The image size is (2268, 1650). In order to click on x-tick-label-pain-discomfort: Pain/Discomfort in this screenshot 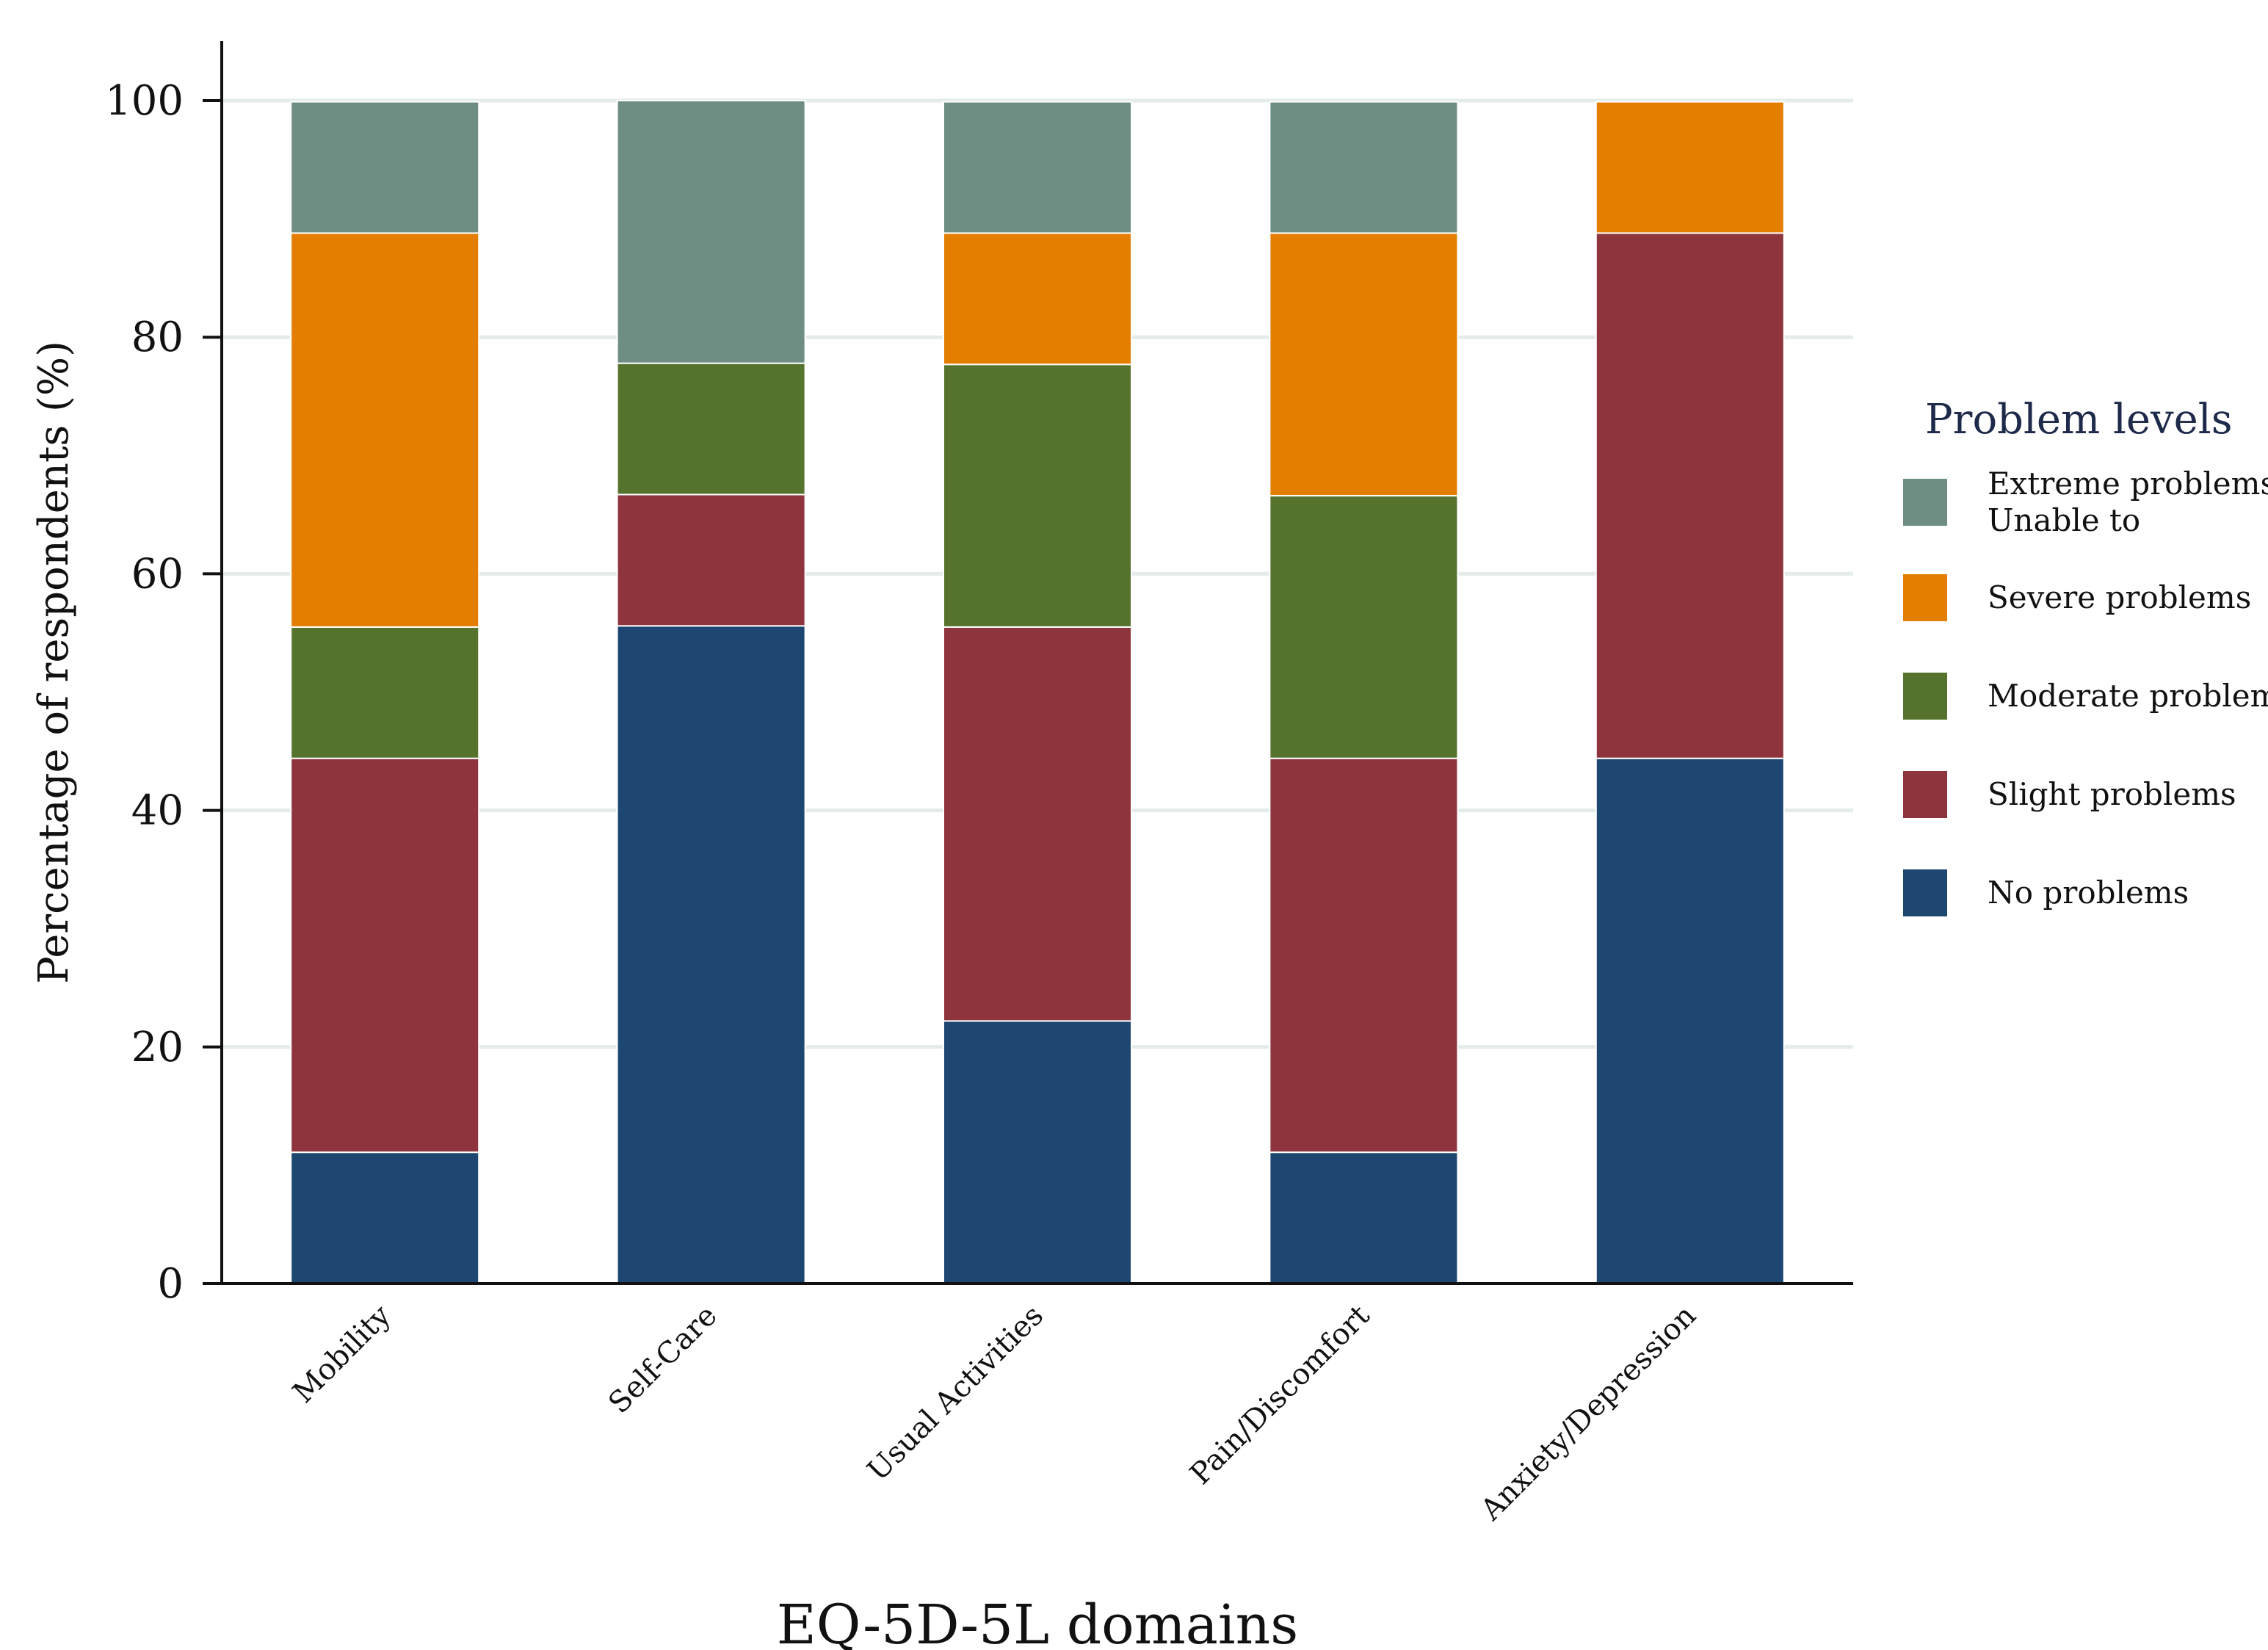, I will do `click(1280, 1395)`.